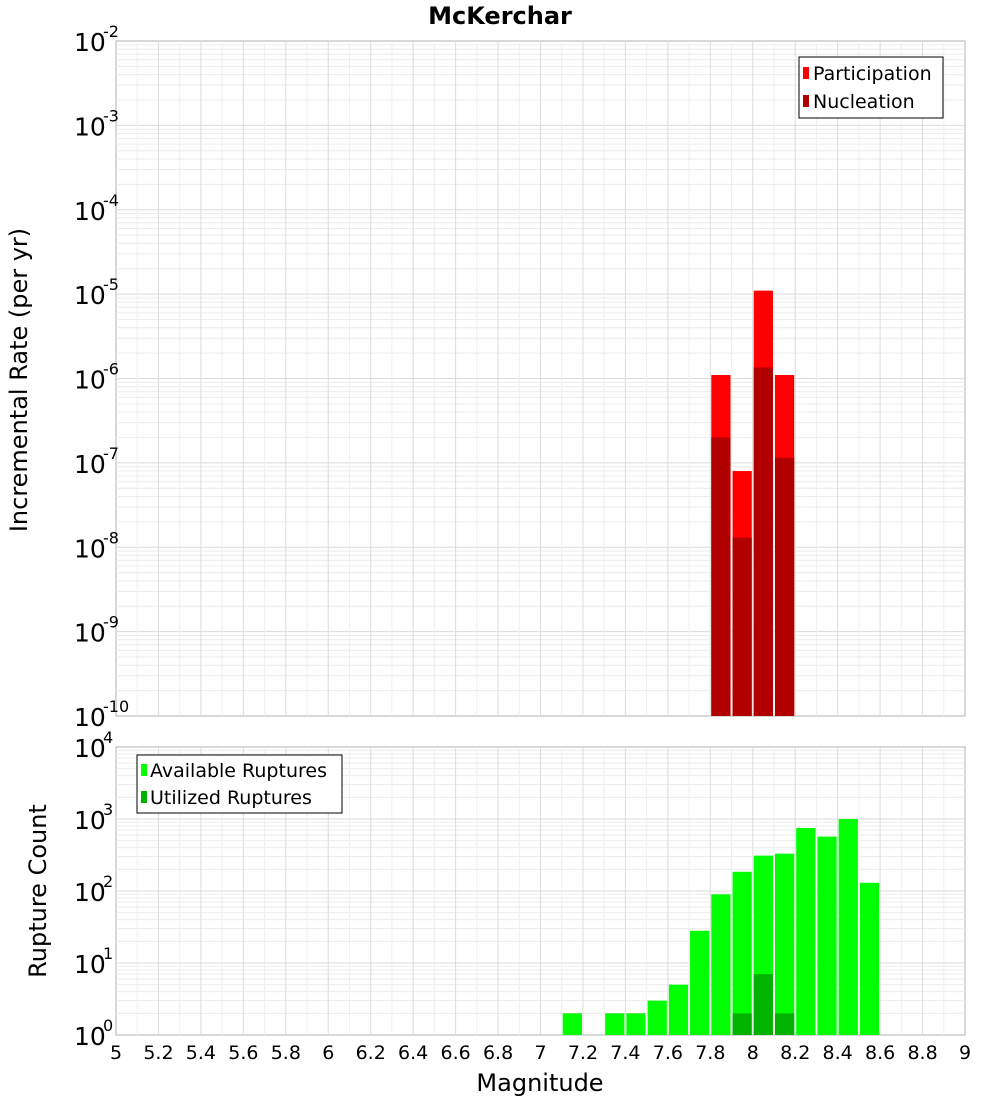 The height and width of the screenshot is (1100, 1000). I want to click on count-y-tick-label: 10³, so click(93, 817).